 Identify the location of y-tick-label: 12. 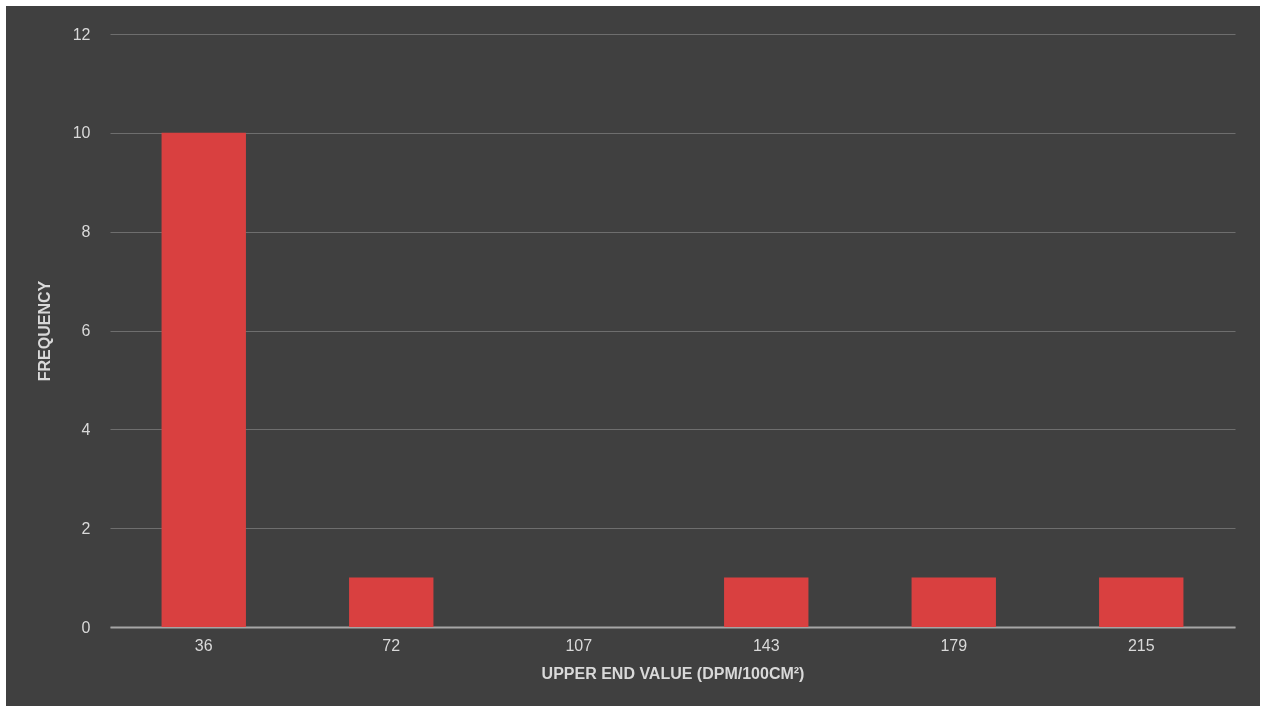
(81, 34).